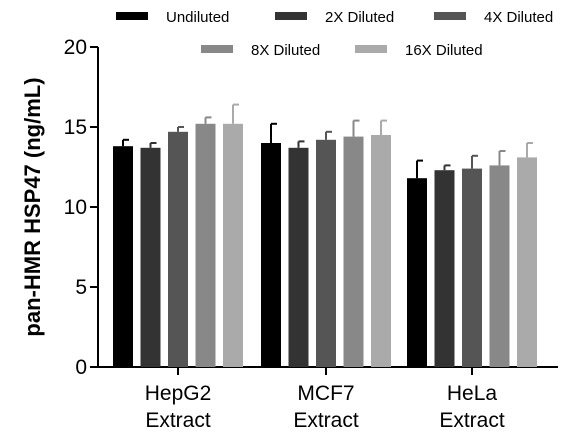 The image size is (572, 439). Describe the element at coordinates (472, 407) in the screenshot. I see `x-tick-label: HeLa Extract` at that location.